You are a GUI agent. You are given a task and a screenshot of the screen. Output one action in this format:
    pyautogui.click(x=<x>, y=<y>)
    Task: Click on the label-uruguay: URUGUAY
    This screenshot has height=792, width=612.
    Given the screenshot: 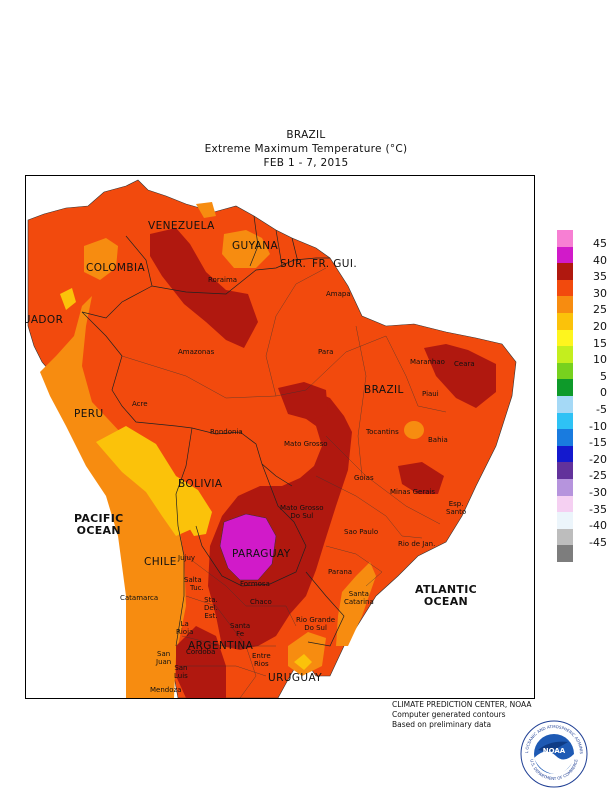 What is the action you would take?
    pyautogui.click(x=295, y=678)
    